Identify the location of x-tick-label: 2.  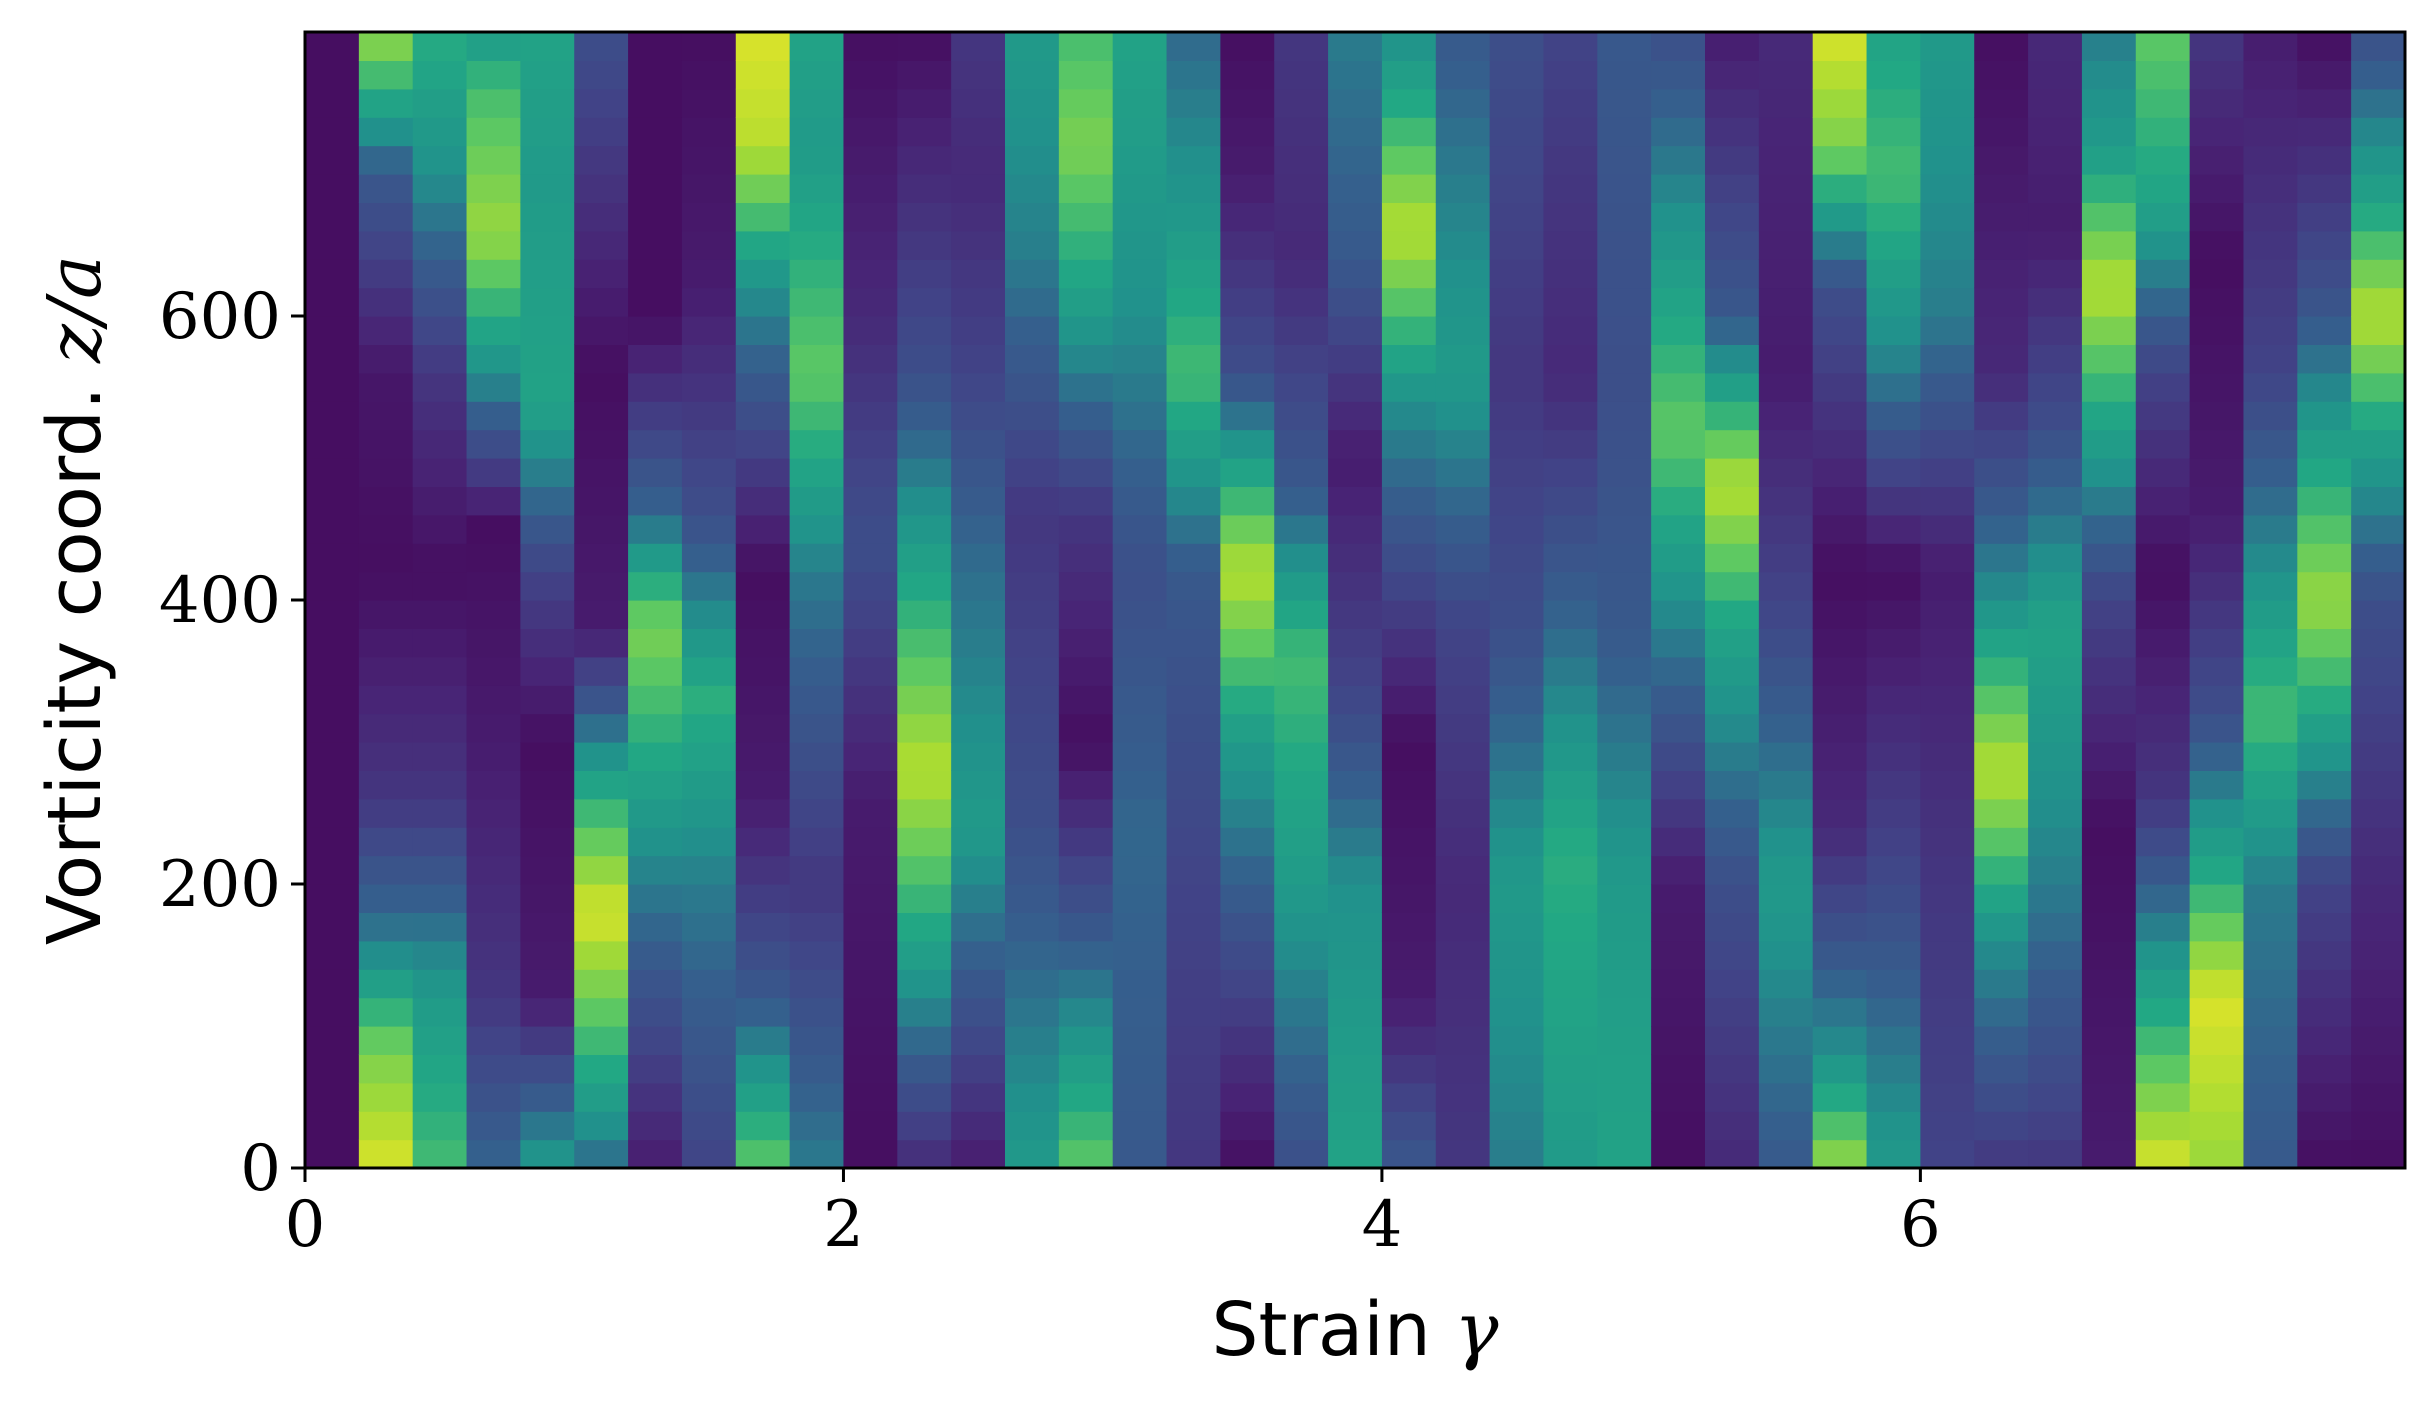
(843, 1225).